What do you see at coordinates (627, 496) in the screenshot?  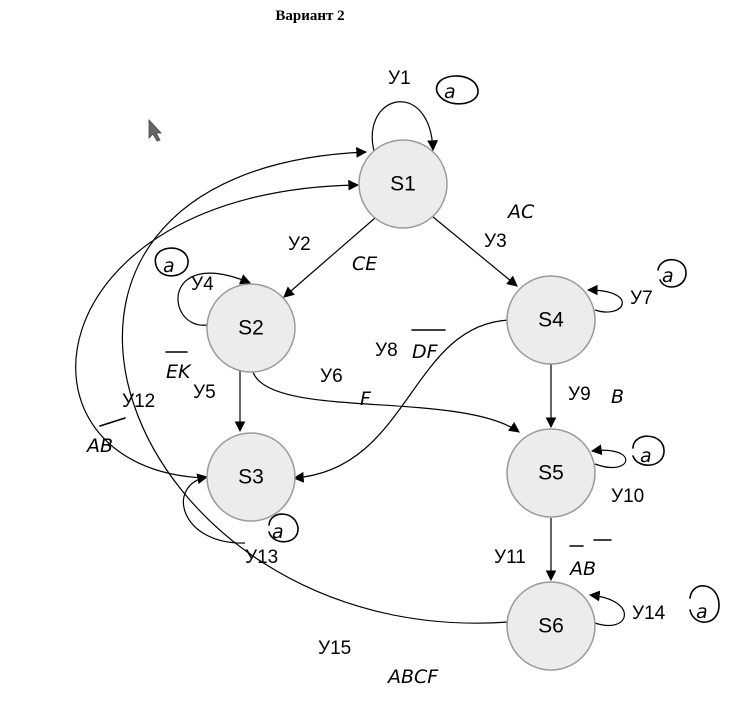 I see `label-y10: У10` at bounding box center [627, 496].